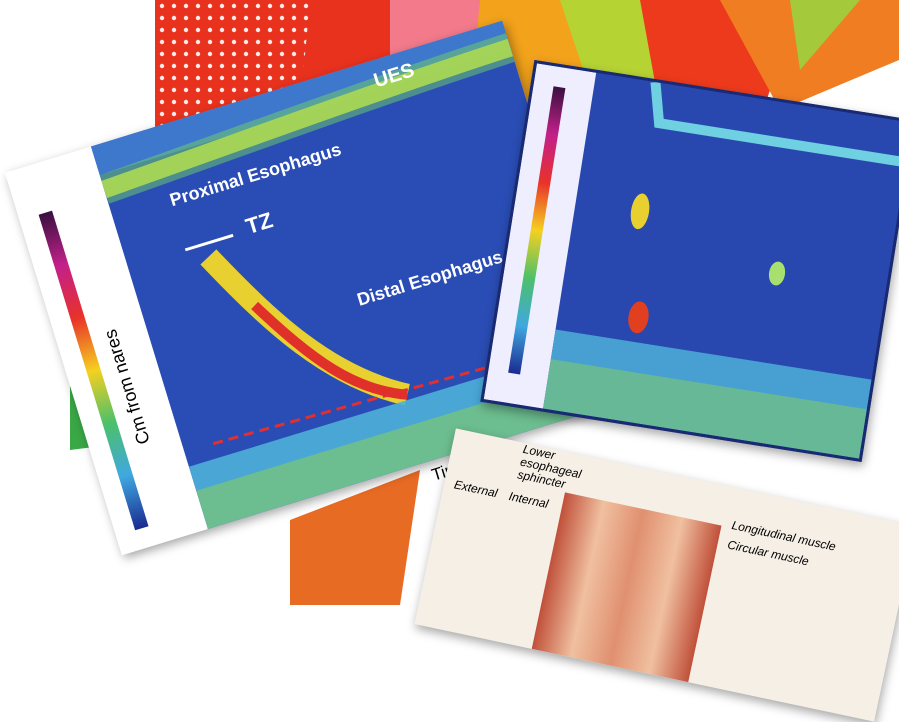 The image size is (899, 722). I want to click on label: Internal, so click(528, 500).